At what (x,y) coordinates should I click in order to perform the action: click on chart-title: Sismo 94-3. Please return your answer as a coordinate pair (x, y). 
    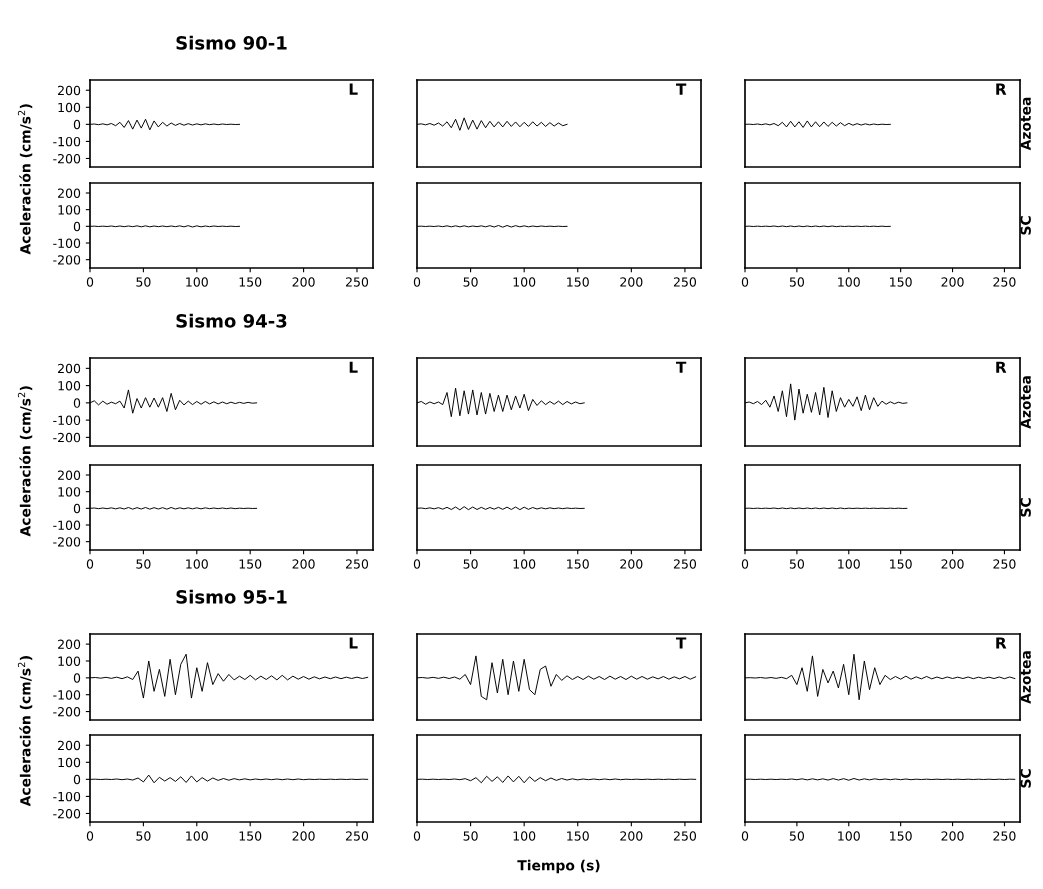
    Looking at the image, I should click on (231, 320).